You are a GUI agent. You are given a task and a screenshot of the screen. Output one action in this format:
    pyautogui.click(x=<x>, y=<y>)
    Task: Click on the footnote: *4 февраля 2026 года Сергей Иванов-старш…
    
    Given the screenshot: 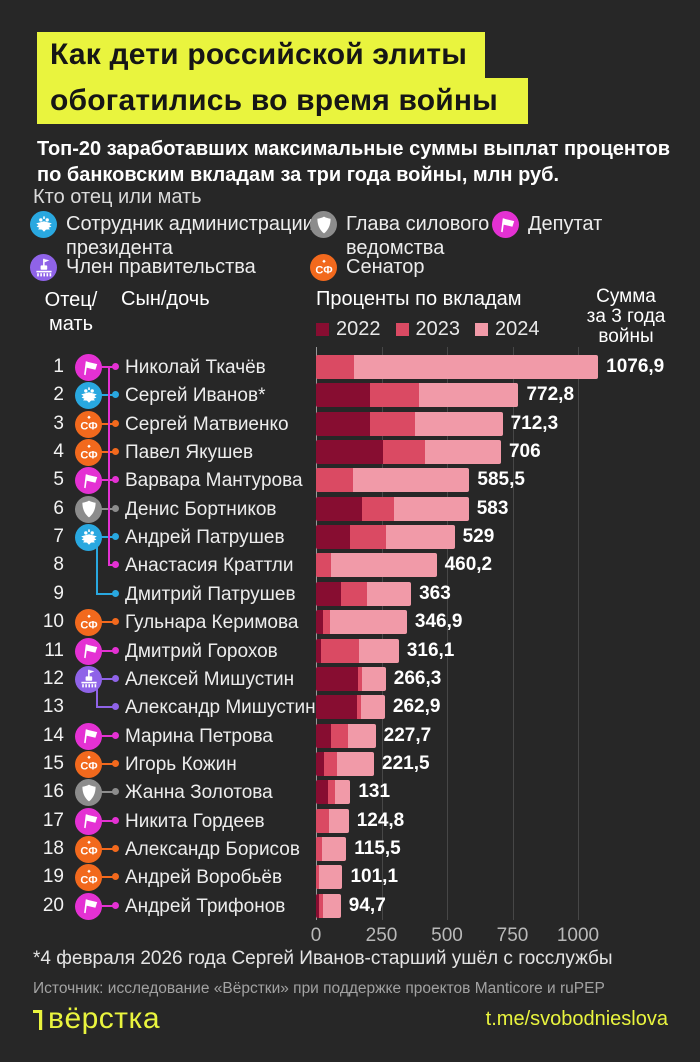 What is the action you would take?
    pyautogui.click(x=323, y=958)
    